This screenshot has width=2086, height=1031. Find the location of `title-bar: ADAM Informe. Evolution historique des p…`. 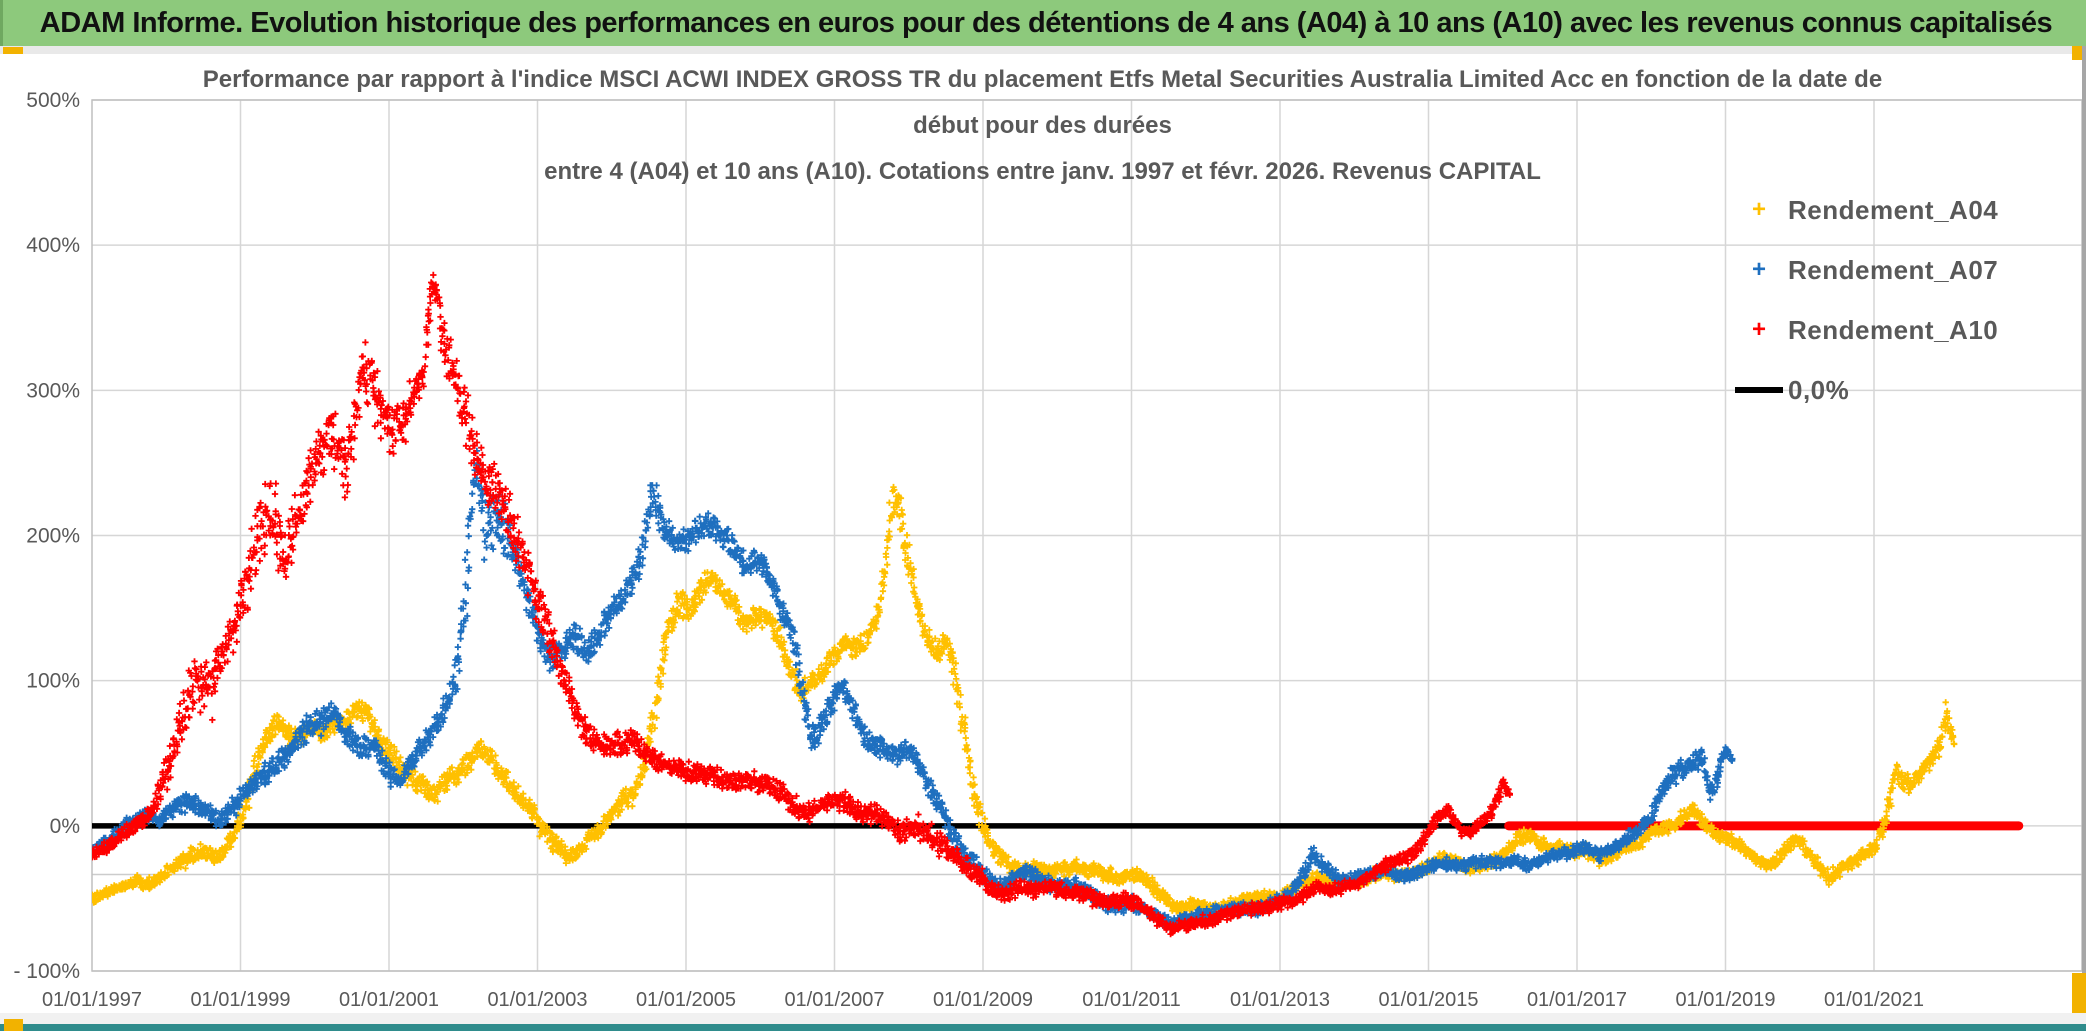

title-bar: ADAM Informe. Evolution historique des p… is located at coordinates (1043, 23).